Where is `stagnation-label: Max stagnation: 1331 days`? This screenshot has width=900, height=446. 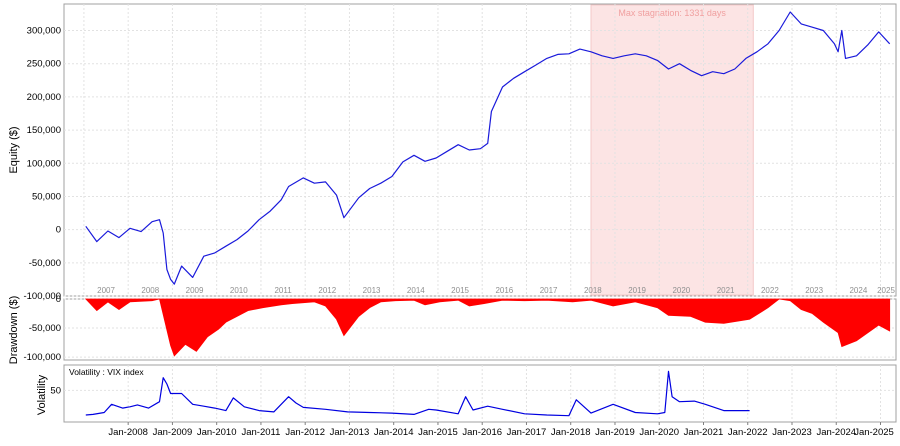 stagnation-label: Max stagnation: 1331 days is located at coordinates (672, 13).